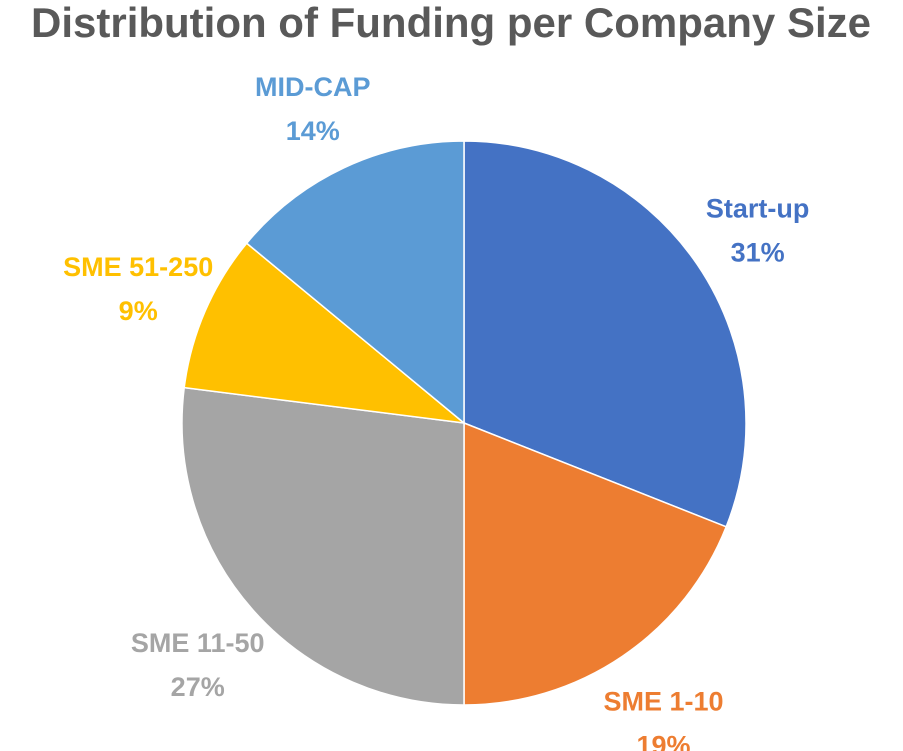 The height and width of the screenshot is (751, 903). Describe the element at coordinates (313, 87) in the screenshot. I see `slice-label-mid-cap: MID-CAP` at that location.